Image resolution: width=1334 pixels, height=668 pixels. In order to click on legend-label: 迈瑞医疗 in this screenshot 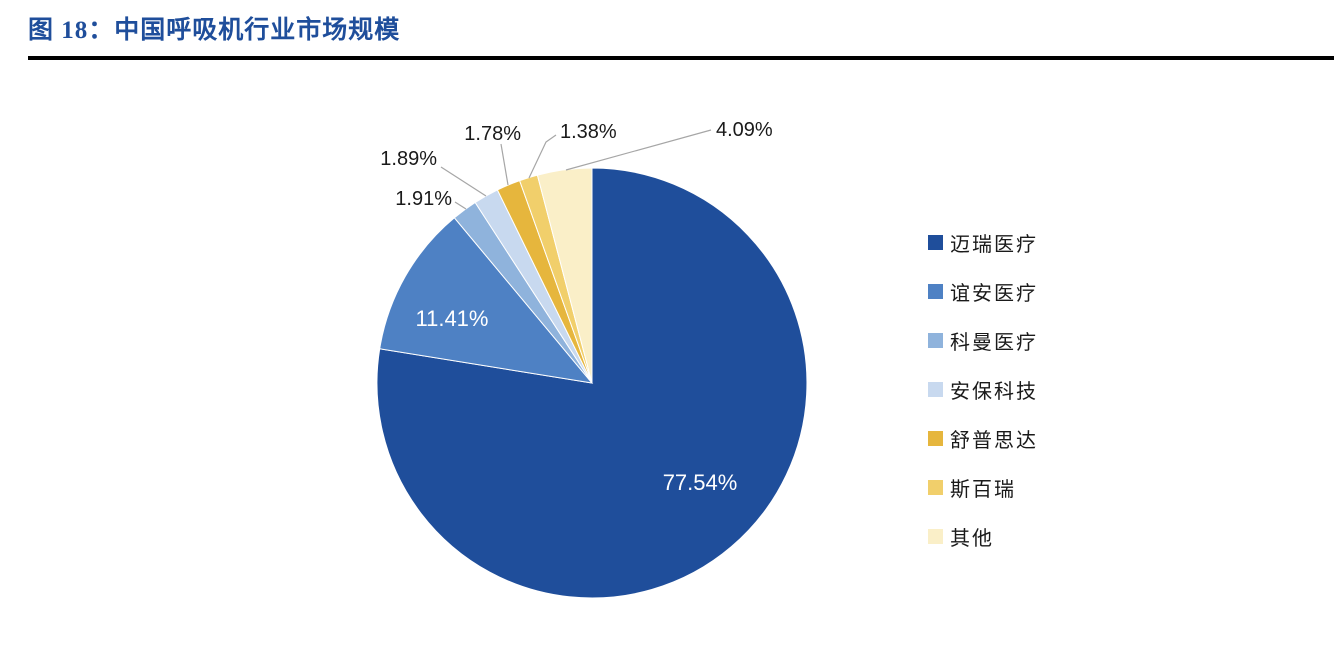, I will do `click(994, 245)`.